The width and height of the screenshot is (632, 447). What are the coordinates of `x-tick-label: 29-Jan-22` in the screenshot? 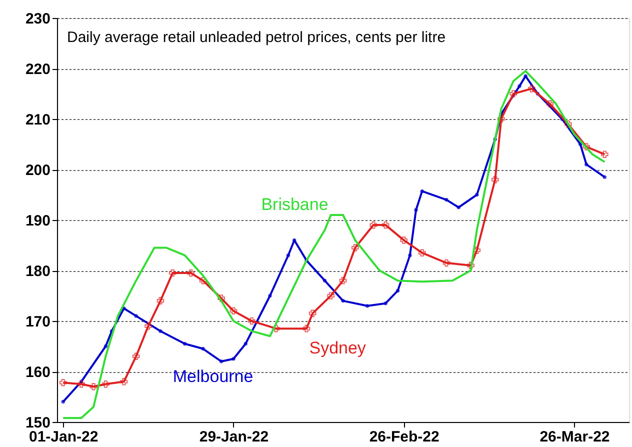 It's located at (234, 437).